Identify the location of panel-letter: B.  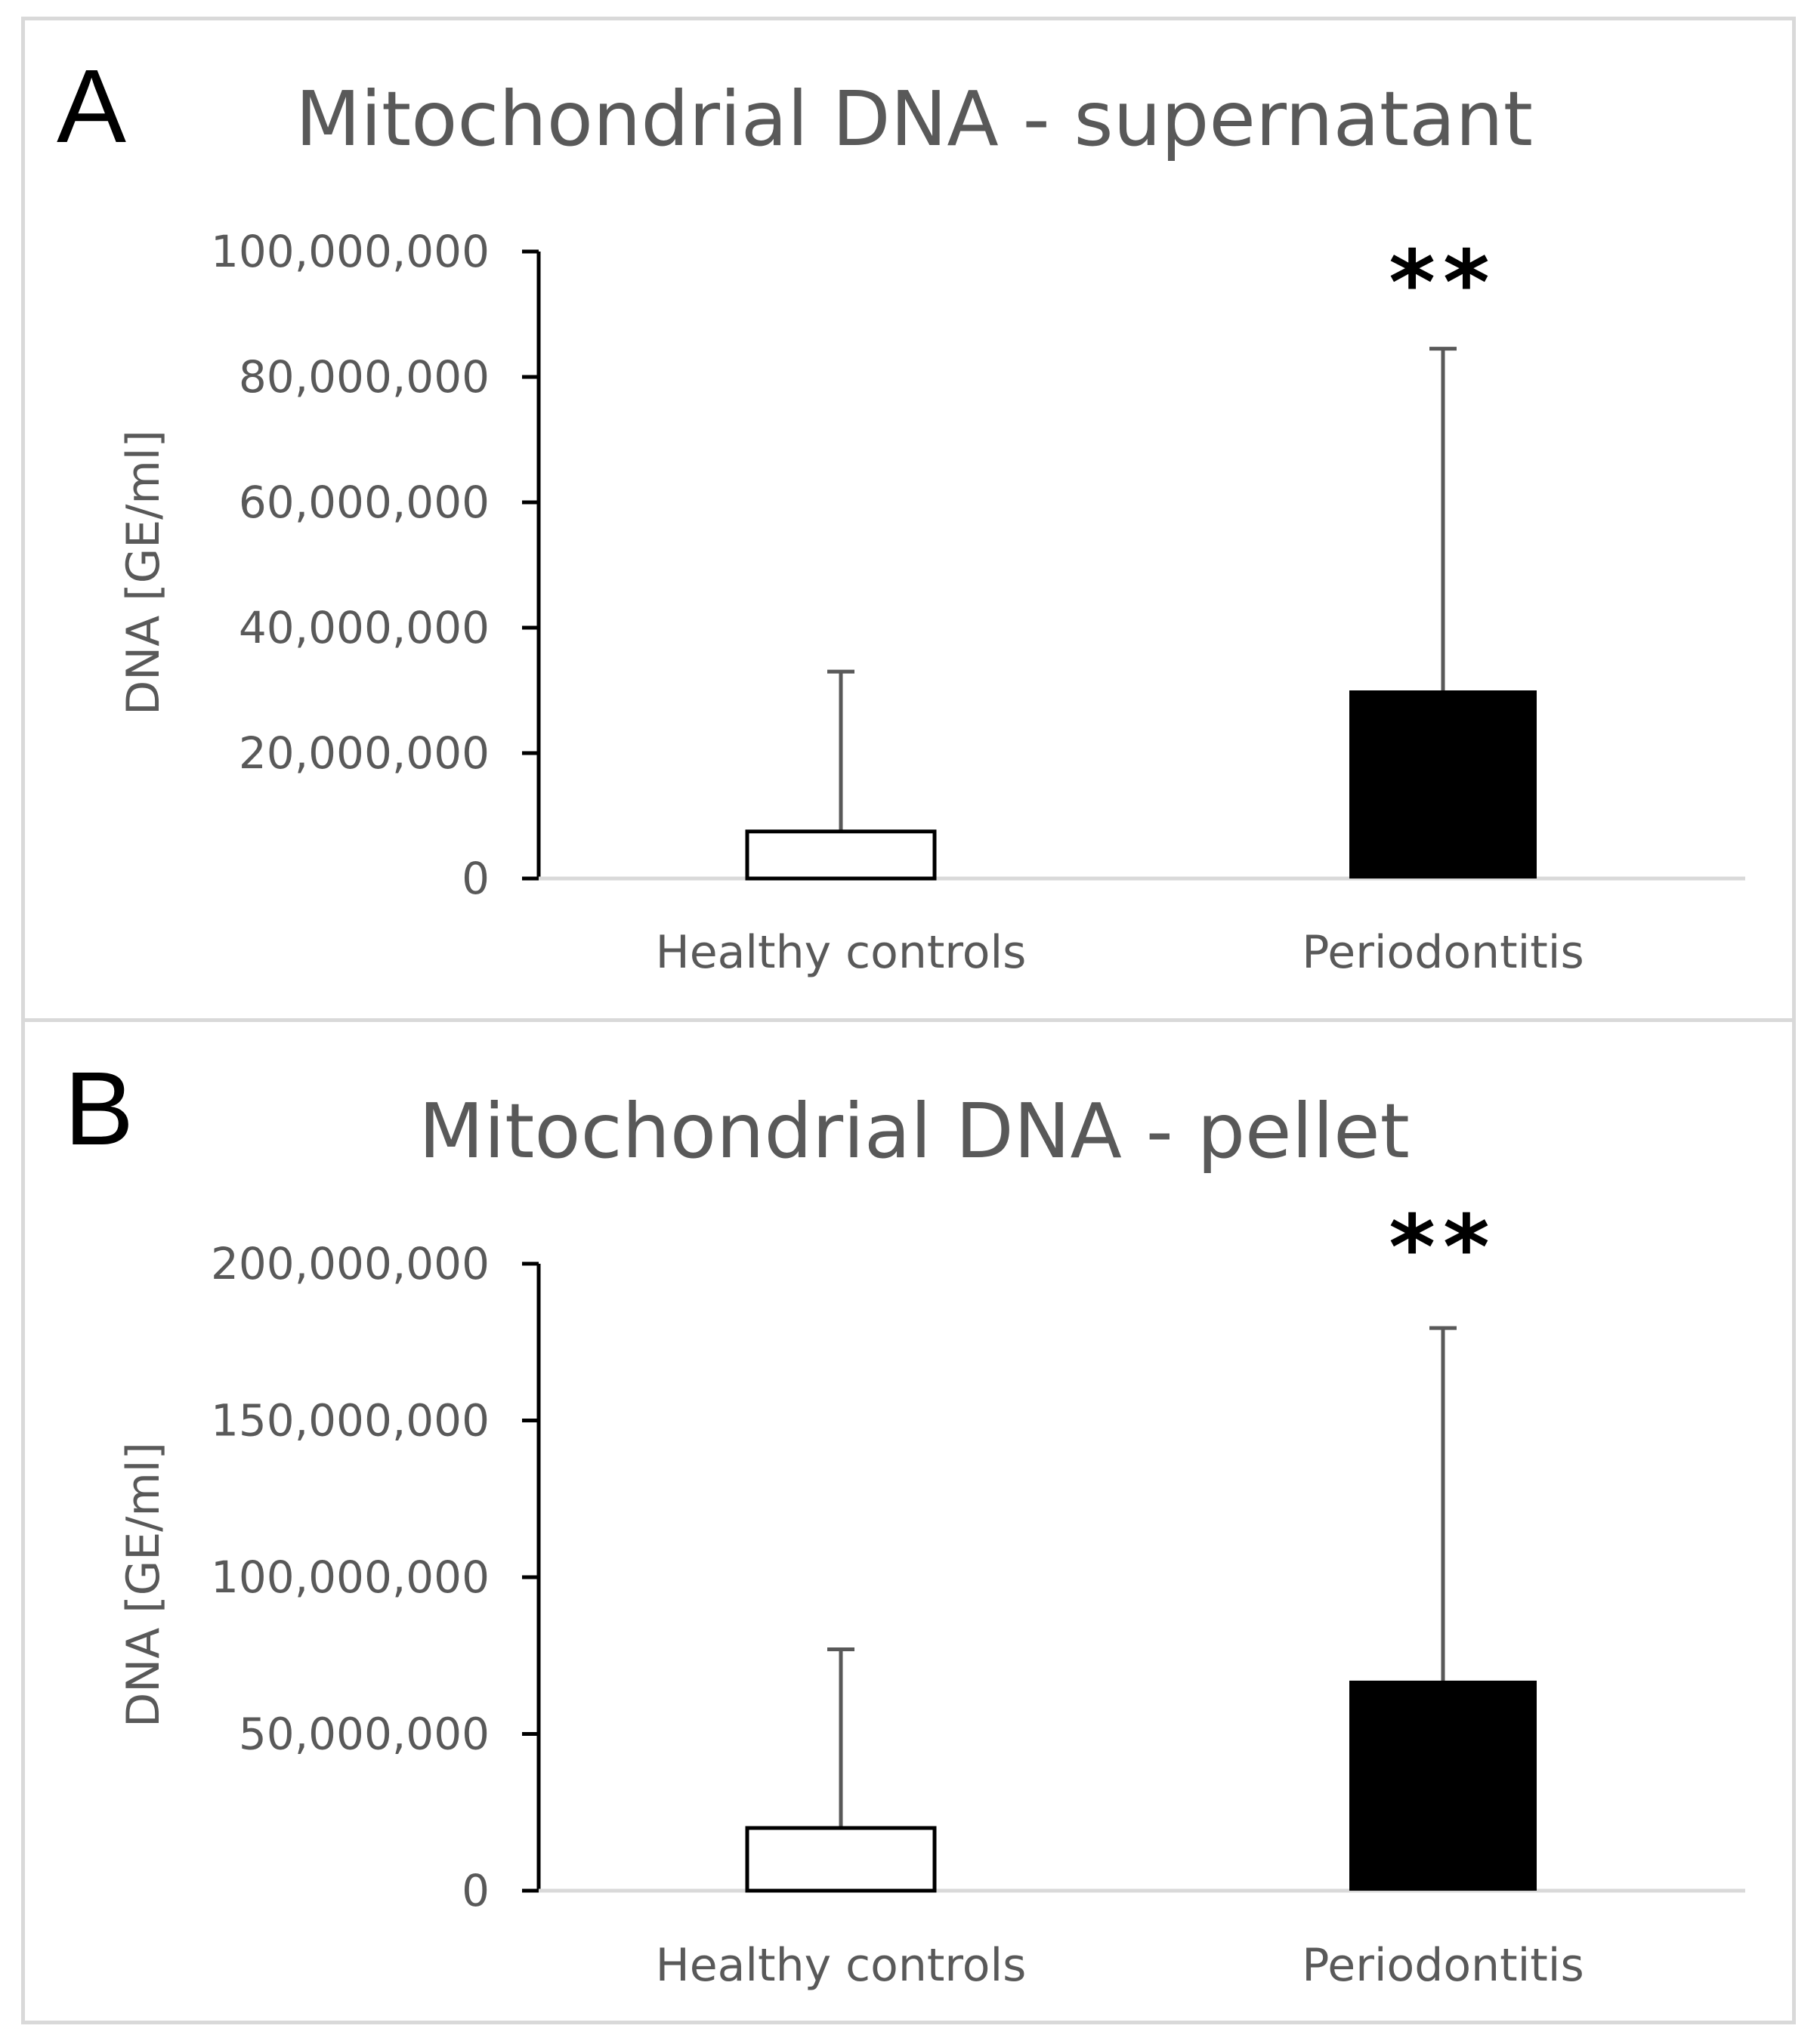
(99, 1109).